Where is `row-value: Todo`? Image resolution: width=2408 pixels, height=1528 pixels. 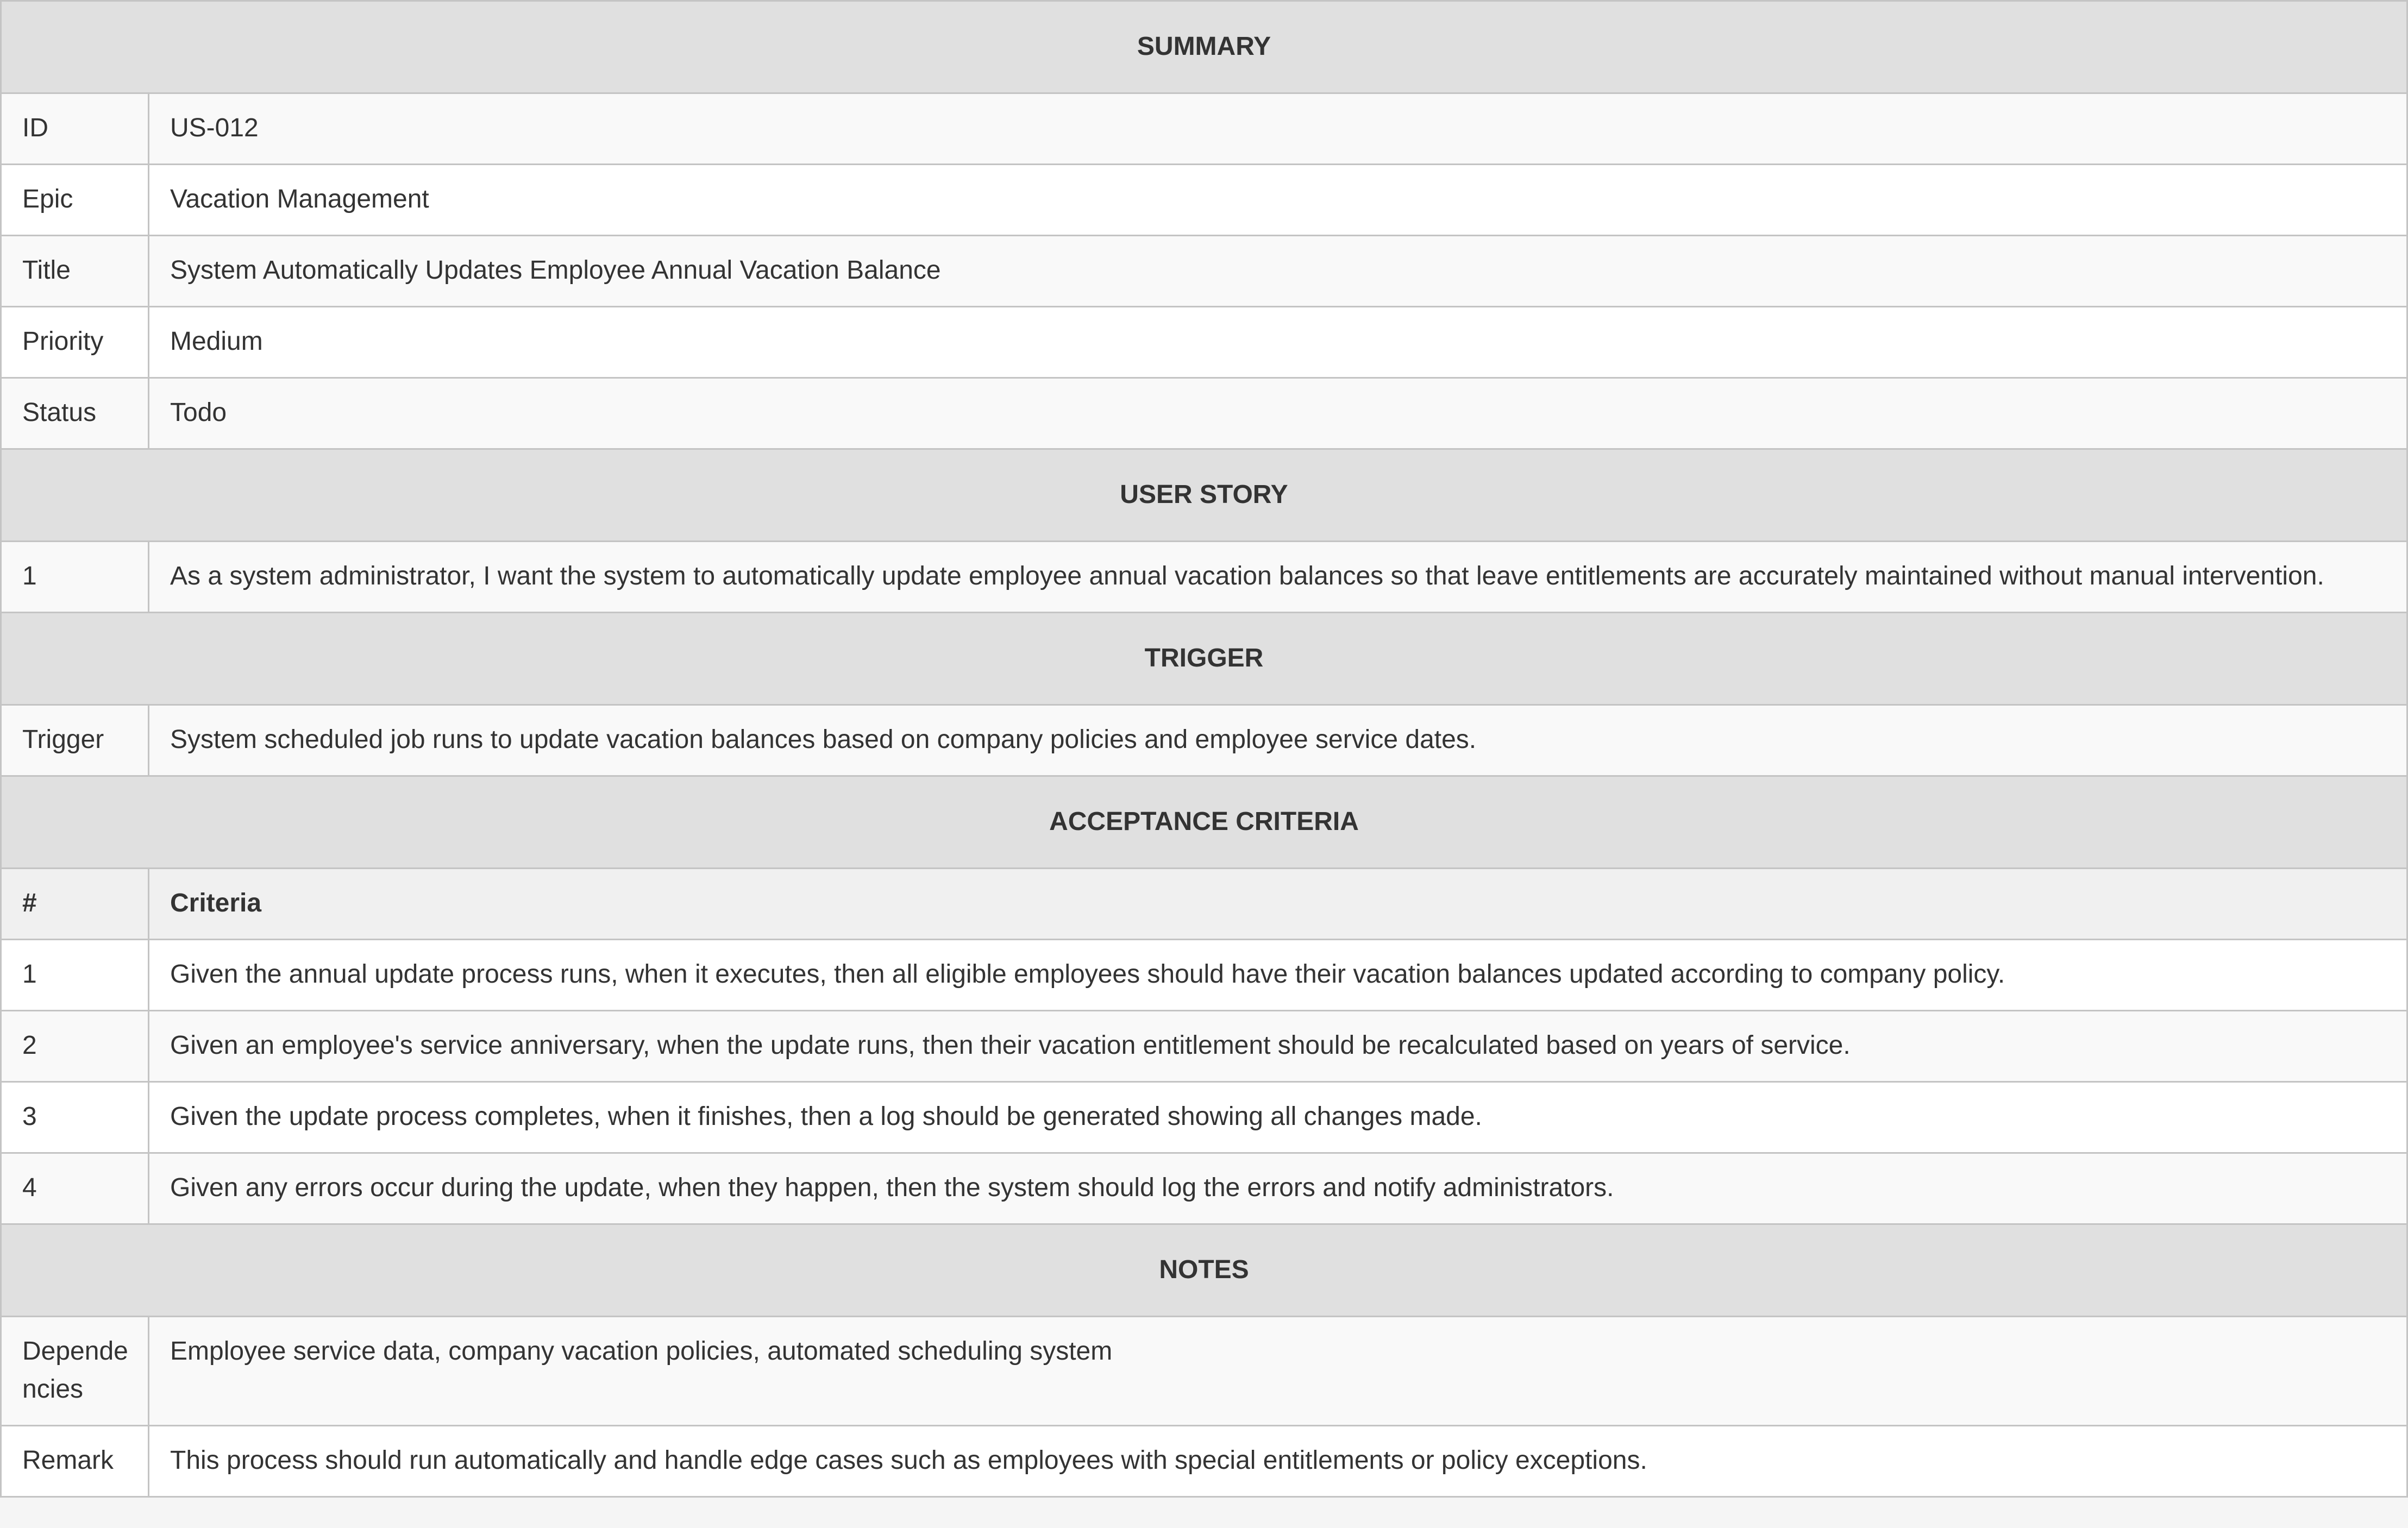 row-value: Todo is located at coordinates (1278, 413).